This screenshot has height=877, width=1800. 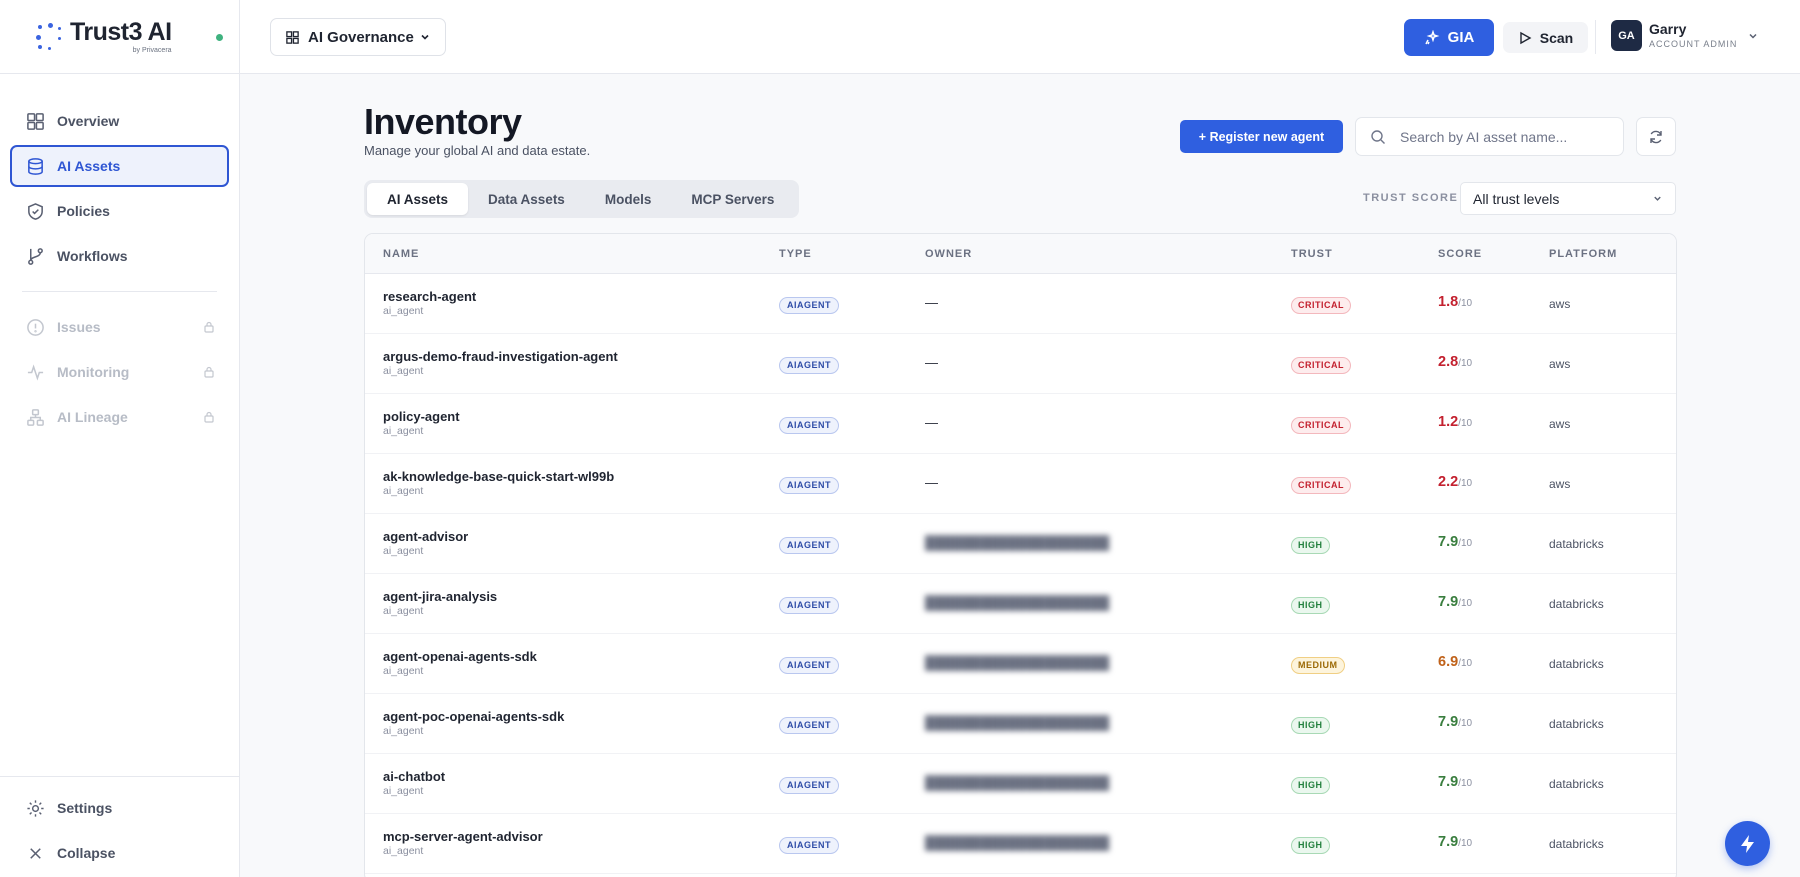 What do you see at coordinates (50, 36) in the screenshot?
I see `logo-icon` at bounding box center [50, 36].